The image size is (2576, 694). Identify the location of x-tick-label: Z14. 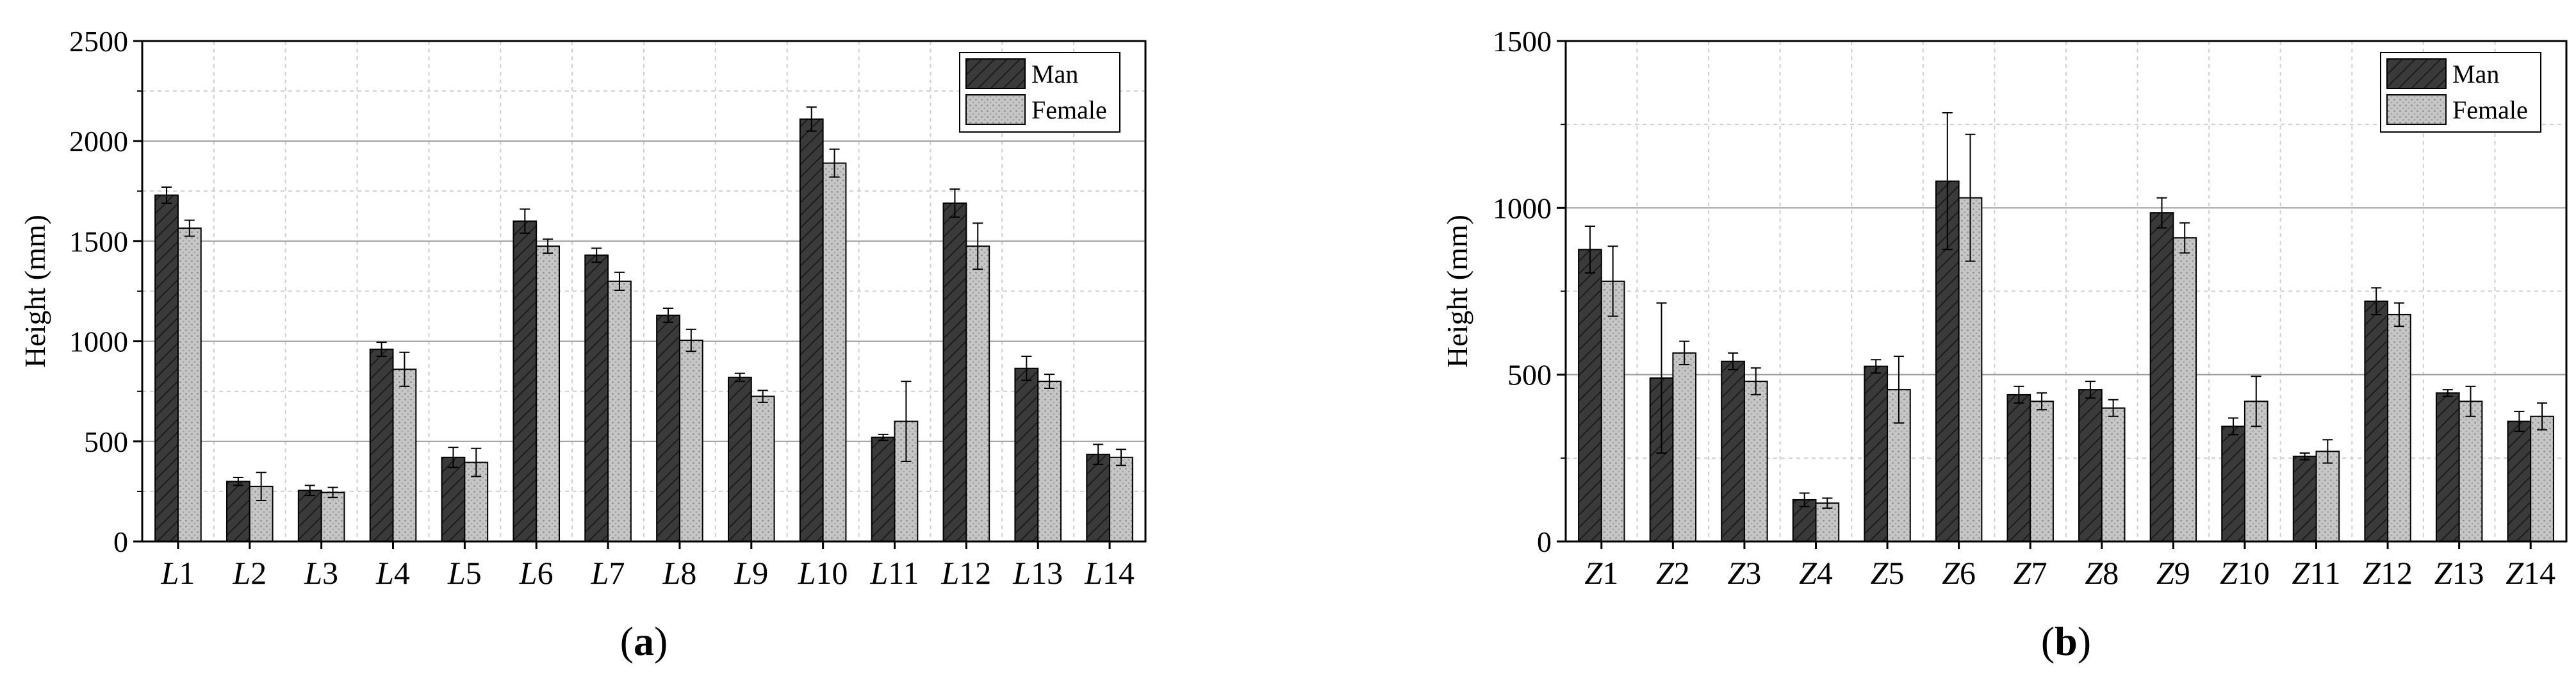
(2530, 573).